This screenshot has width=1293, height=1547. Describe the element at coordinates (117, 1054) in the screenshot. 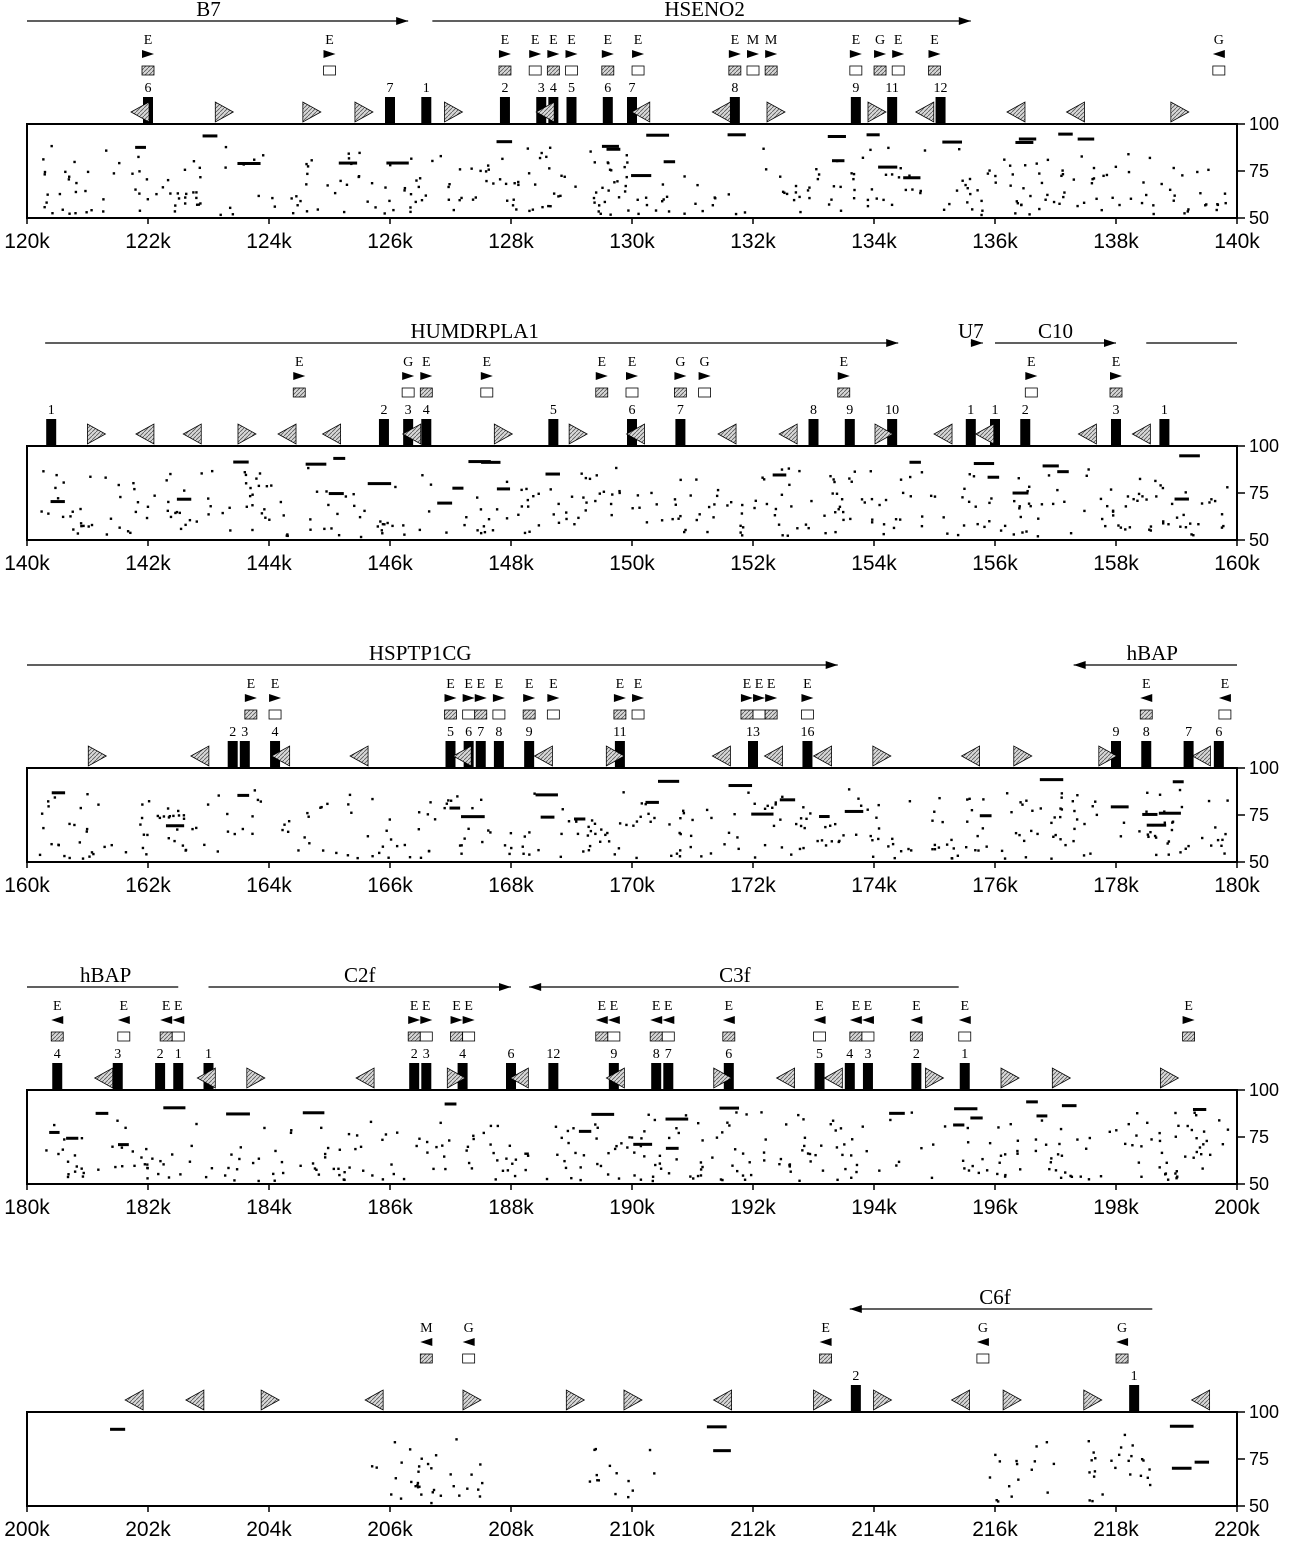

I see `exon-number: 3` at that location.